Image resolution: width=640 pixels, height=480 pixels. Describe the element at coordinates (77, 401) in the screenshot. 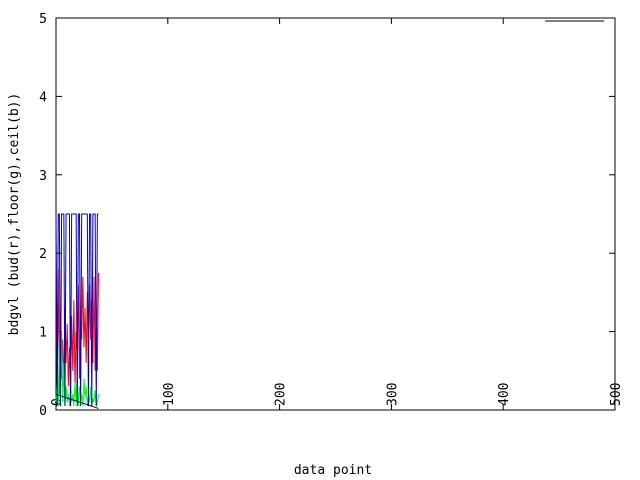

I see `series-line-trend` at that location.